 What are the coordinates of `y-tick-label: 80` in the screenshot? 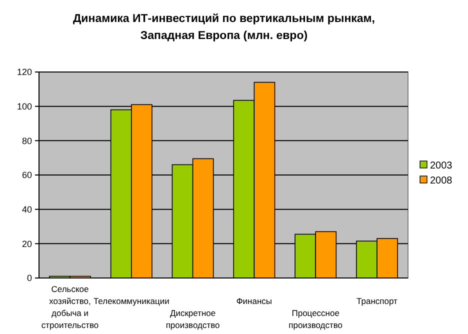 It's located at (27, 141).